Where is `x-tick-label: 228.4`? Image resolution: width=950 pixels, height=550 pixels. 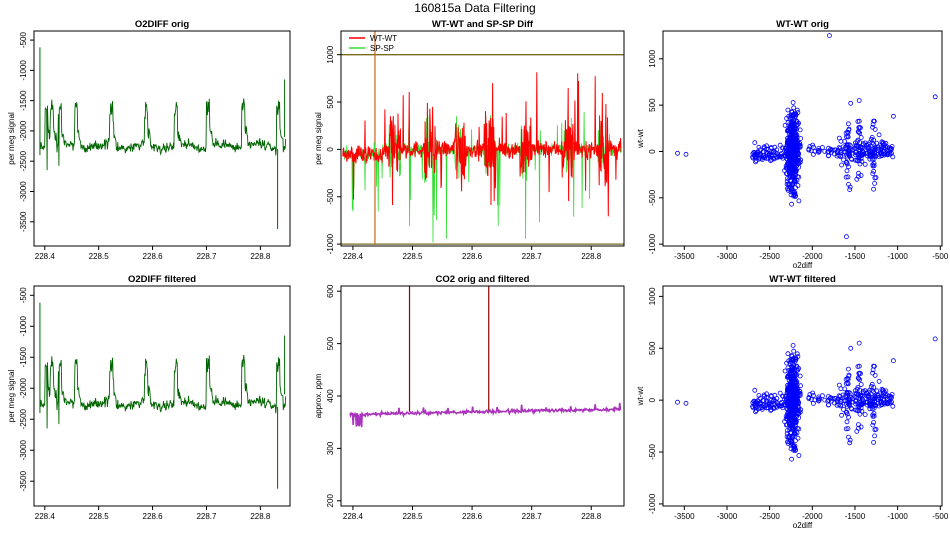
x-tick-label: 228.4 is located at coordinates (45, 516).